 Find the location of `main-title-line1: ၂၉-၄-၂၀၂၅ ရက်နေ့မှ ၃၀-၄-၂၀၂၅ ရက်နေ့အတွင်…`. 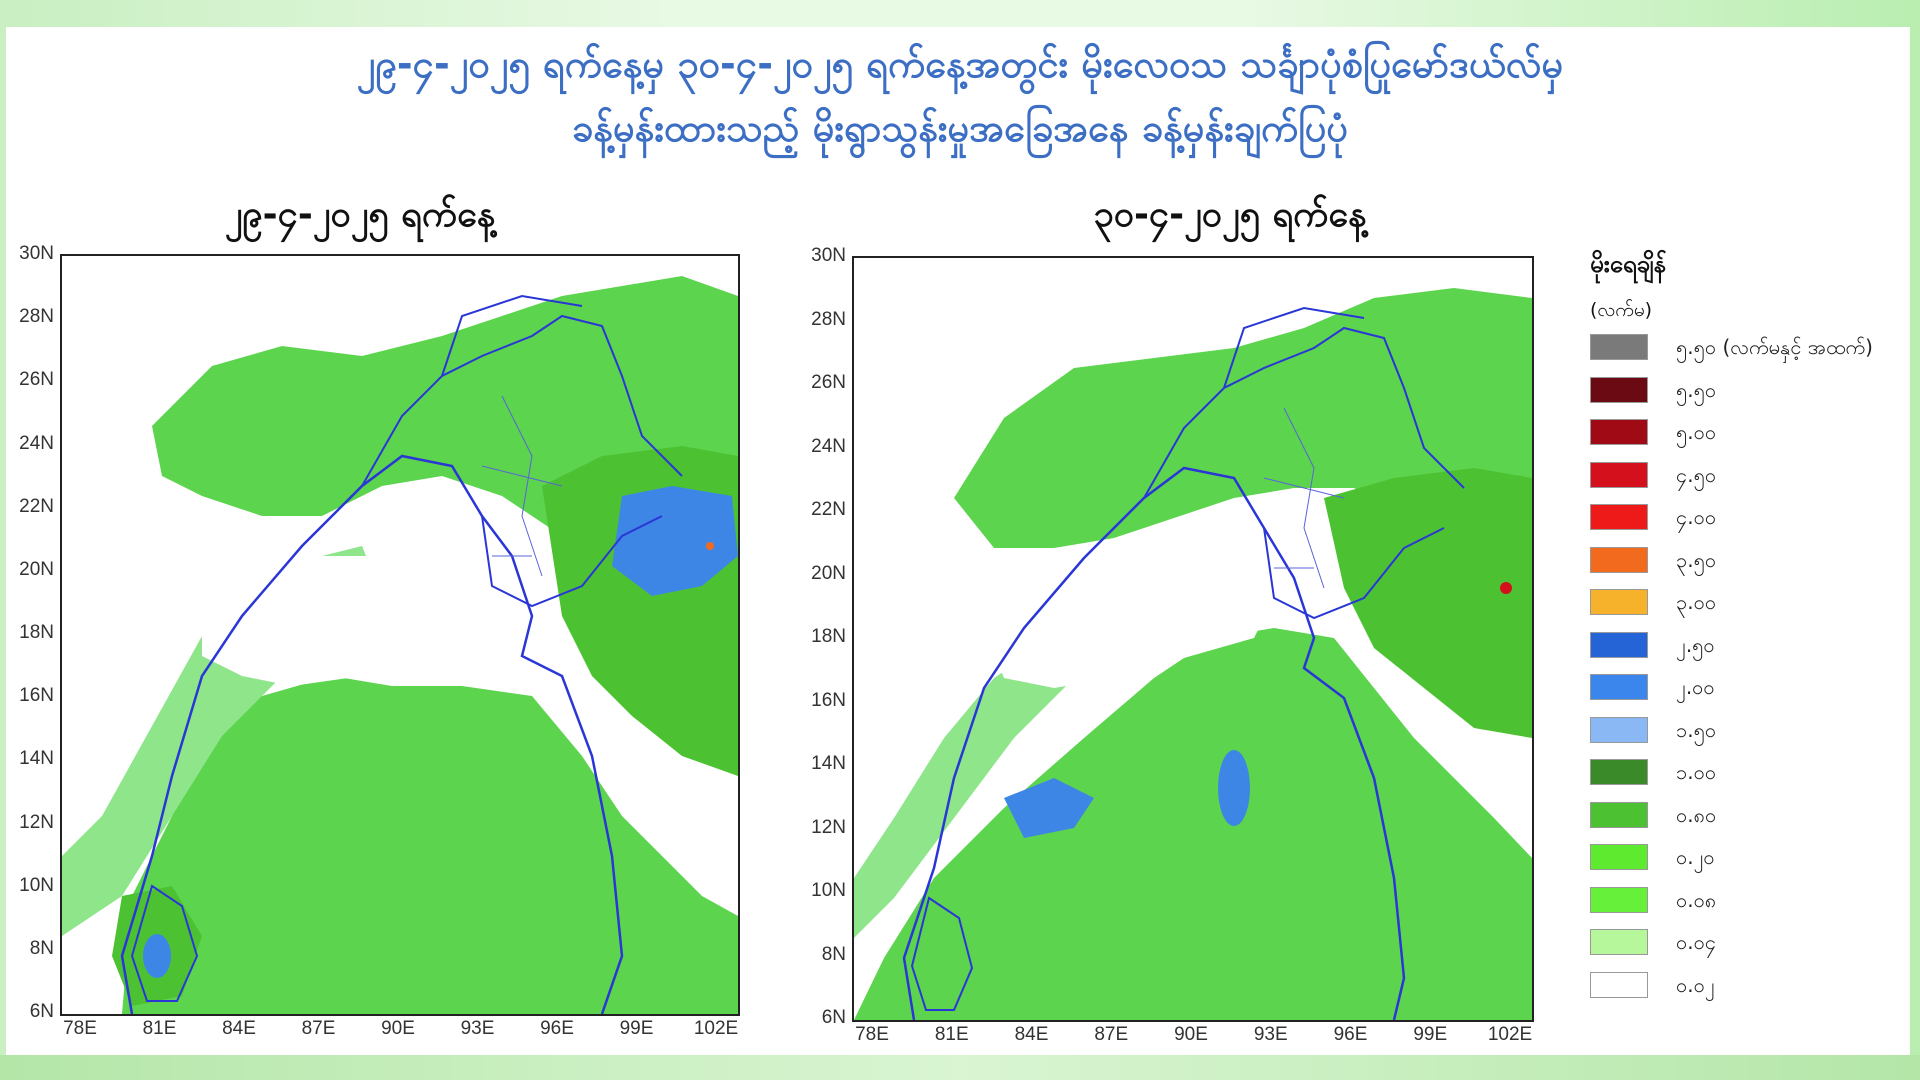

main-title-line1: ၂၉-၄-၂၀၂၅ ရက်နေ့မှ ၃၀-၄-၂၀၂၅ ရက်နေ့အတွင်… is located at coordinates (960, 64).